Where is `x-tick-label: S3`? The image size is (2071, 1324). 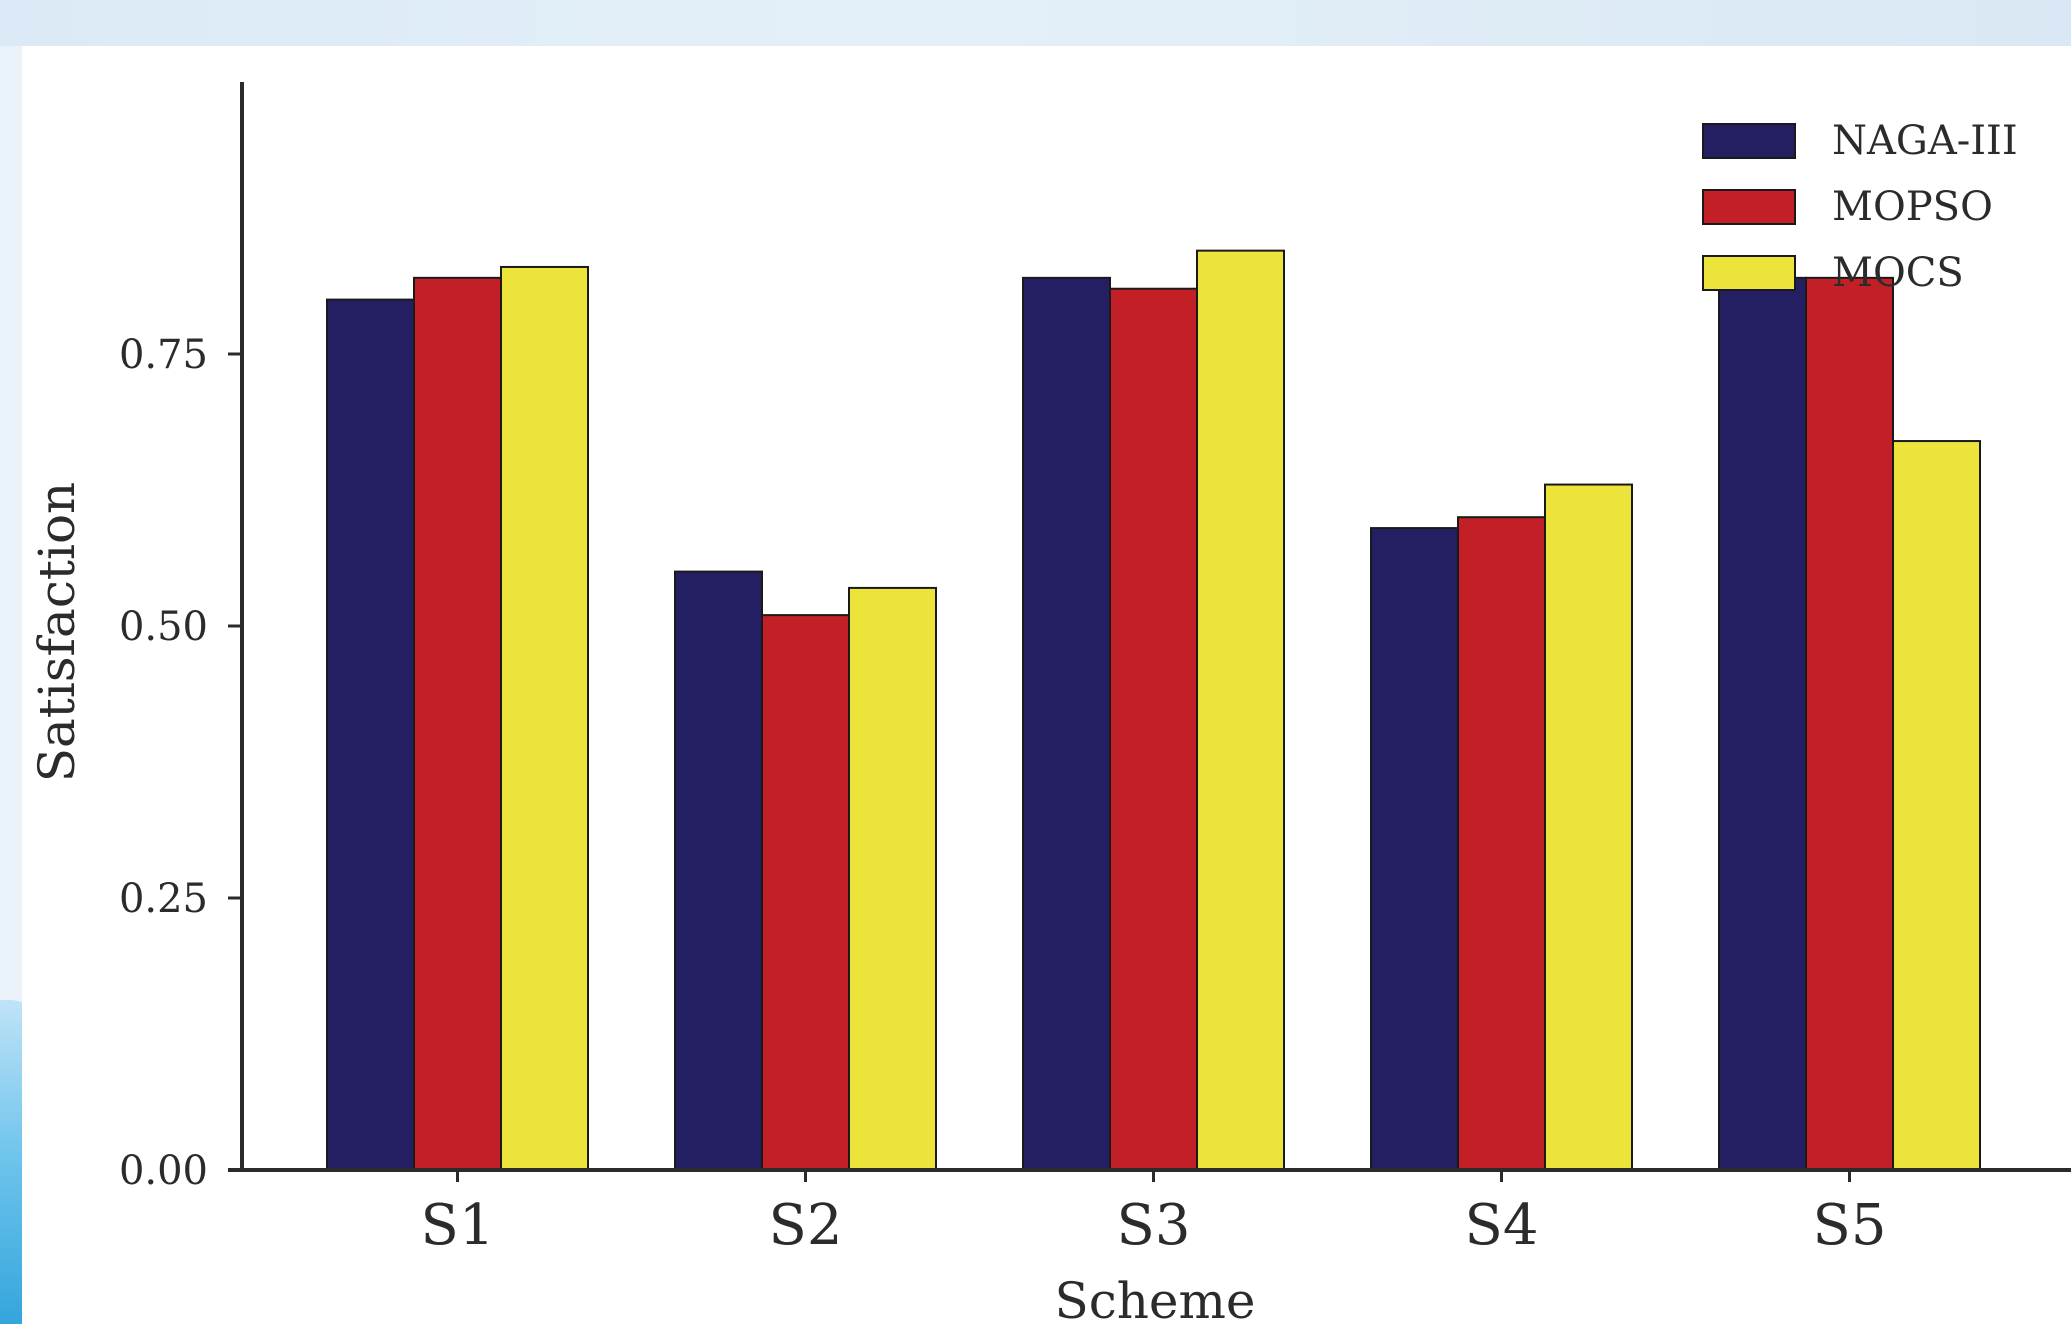
x-tick-label: S3 is located at coordinates (1154, 1225).